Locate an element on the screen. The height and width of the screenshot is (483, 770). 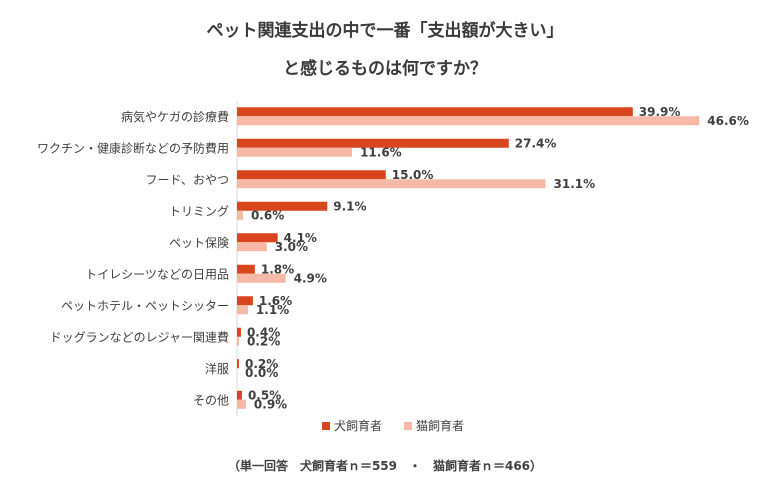
data-label-dog: 4.1% is located at coordinates (300, 238).